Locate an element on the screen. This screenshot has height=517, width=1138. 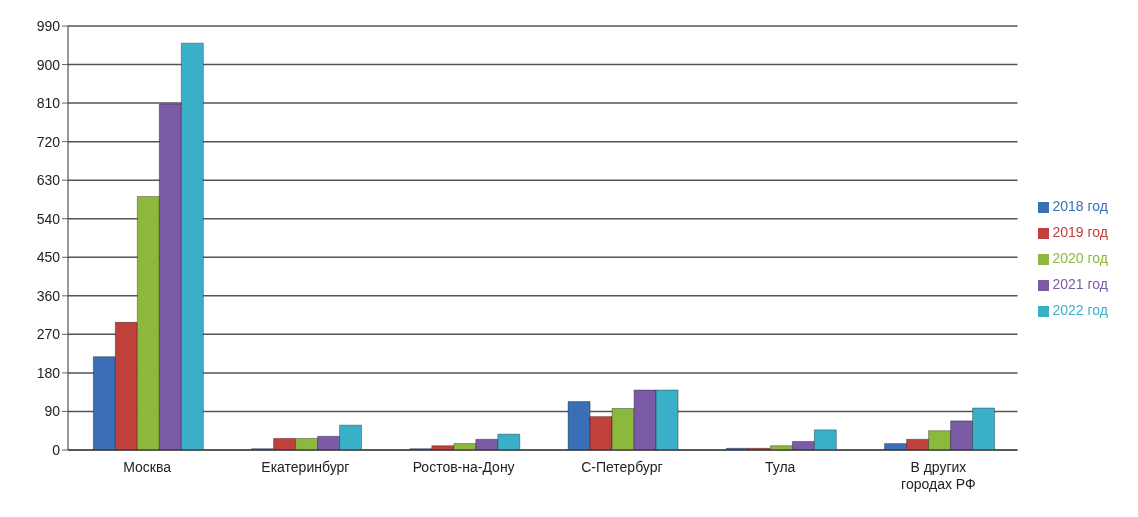
y-tick-label: 0 is located at coordinates (56, 449).